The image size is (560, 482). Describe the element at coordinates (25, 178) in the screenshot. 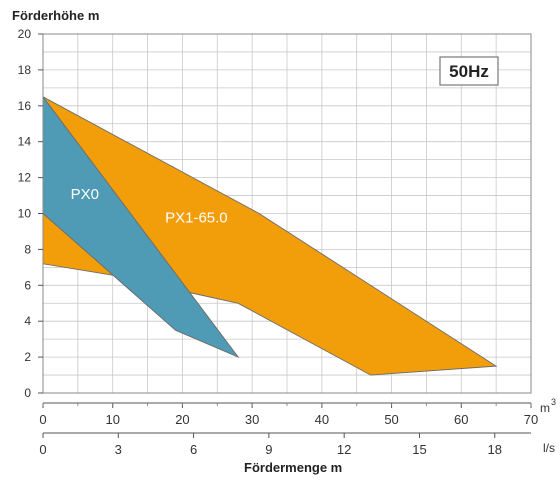

I see `y-tick-label: 12` at that location.